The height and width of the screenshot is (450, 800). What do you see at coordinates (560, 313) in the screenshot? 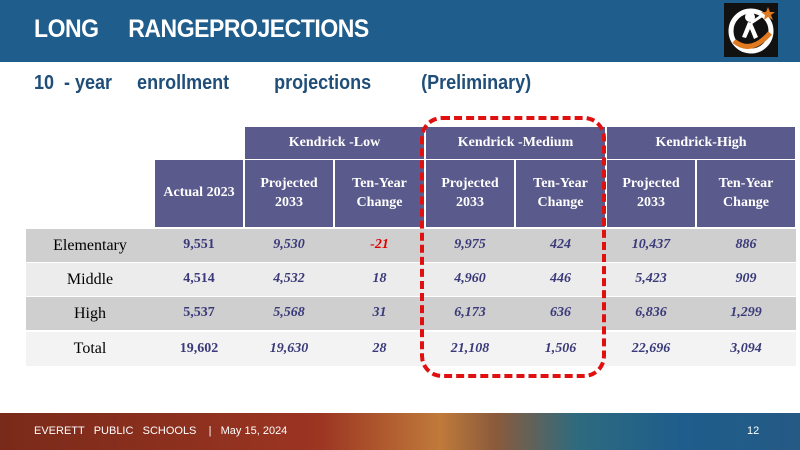
I see `table-cell: 636` at bounding box center [560, 313].